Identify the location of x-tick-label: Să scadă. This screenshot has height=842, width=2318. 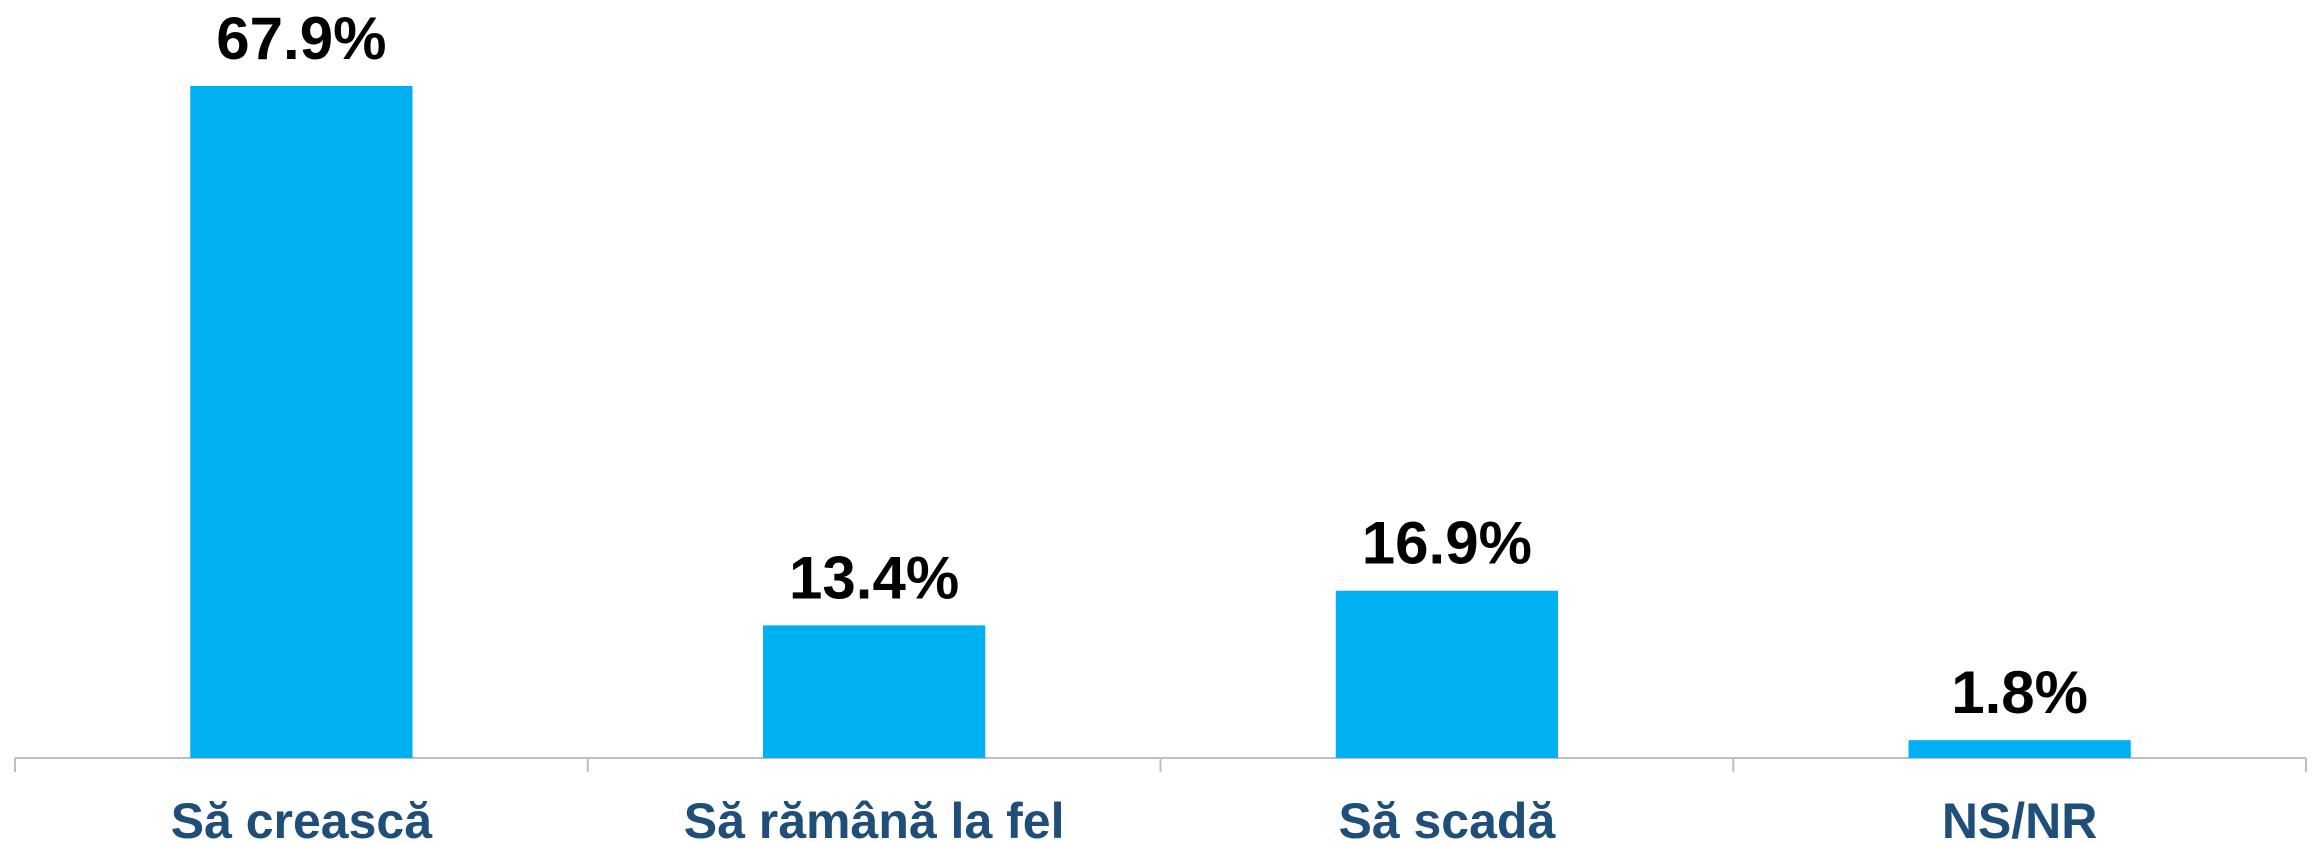
(1447, 817).